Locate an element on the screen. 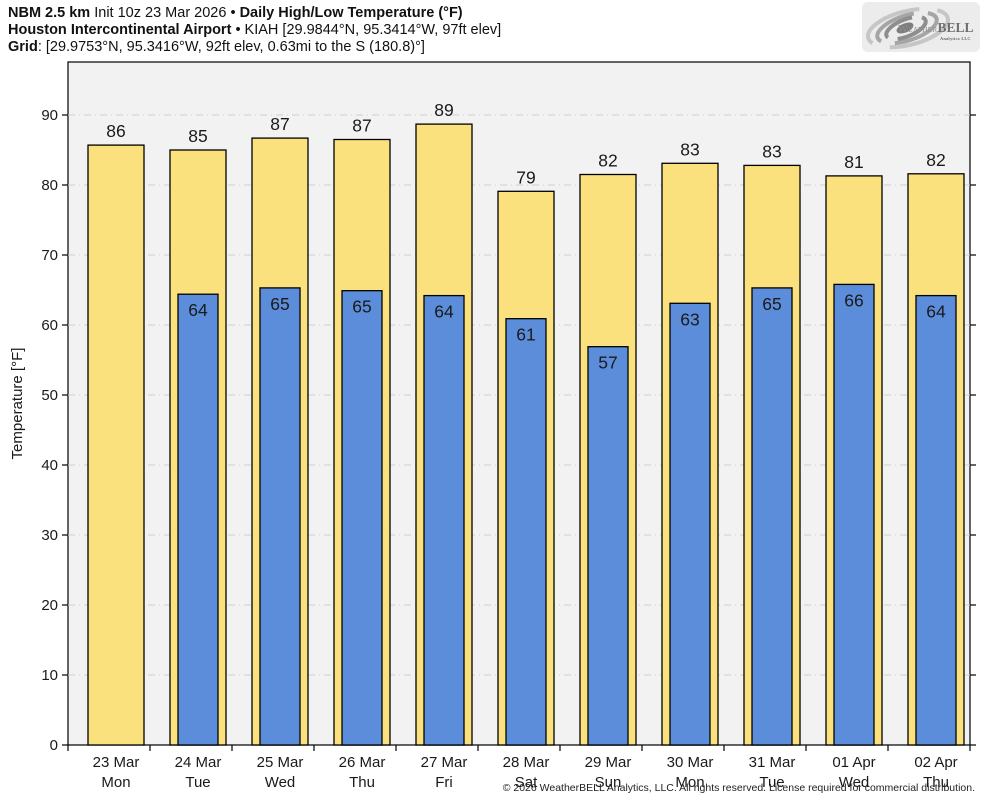 Image resolution: width=984 pixels, height=808 pixels. product-title: Daily High/Low Temperature (°F) is located at coordinates (351, 13).